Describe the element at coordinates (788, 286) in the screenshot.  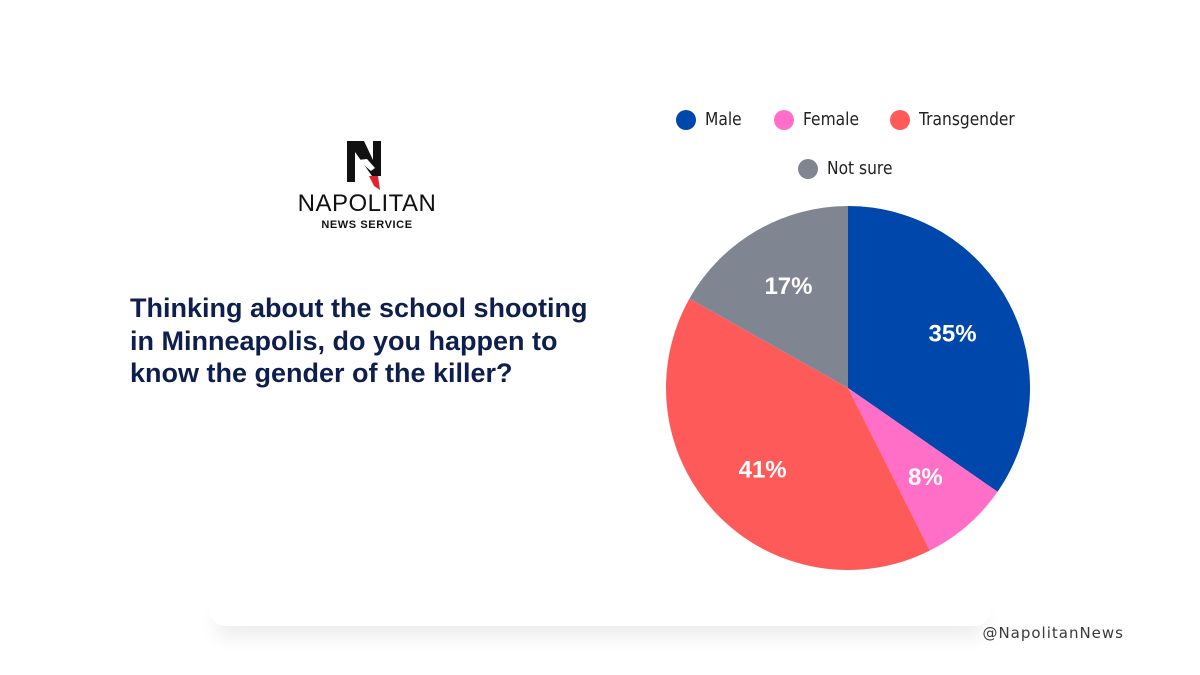
I see `slice-value-label: 17%` at that location.